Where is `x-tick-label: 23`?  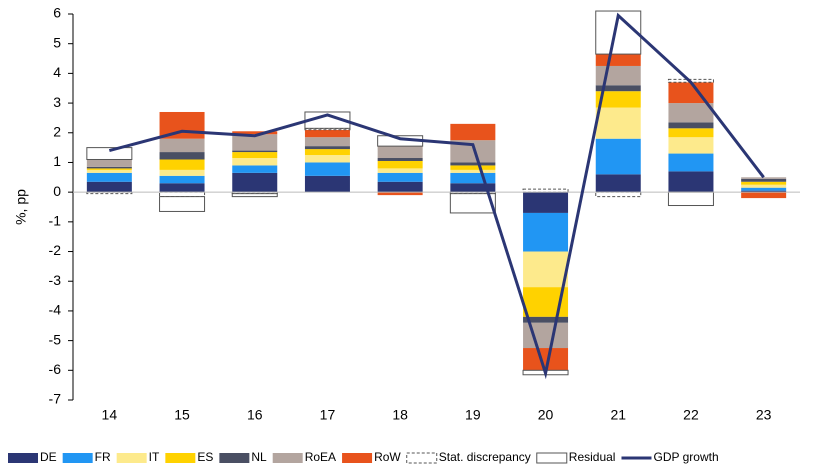
x-tick-label: 23 is located at coordinates (764, 415).